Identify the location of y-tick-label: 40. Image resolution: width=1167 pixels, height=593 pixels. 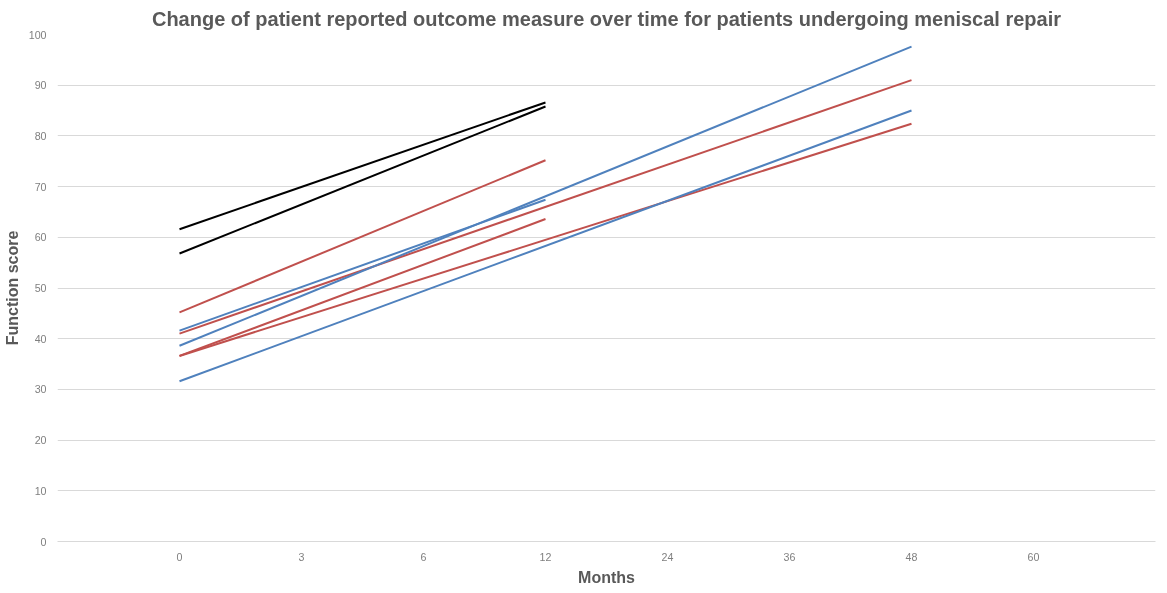
(40, 338).